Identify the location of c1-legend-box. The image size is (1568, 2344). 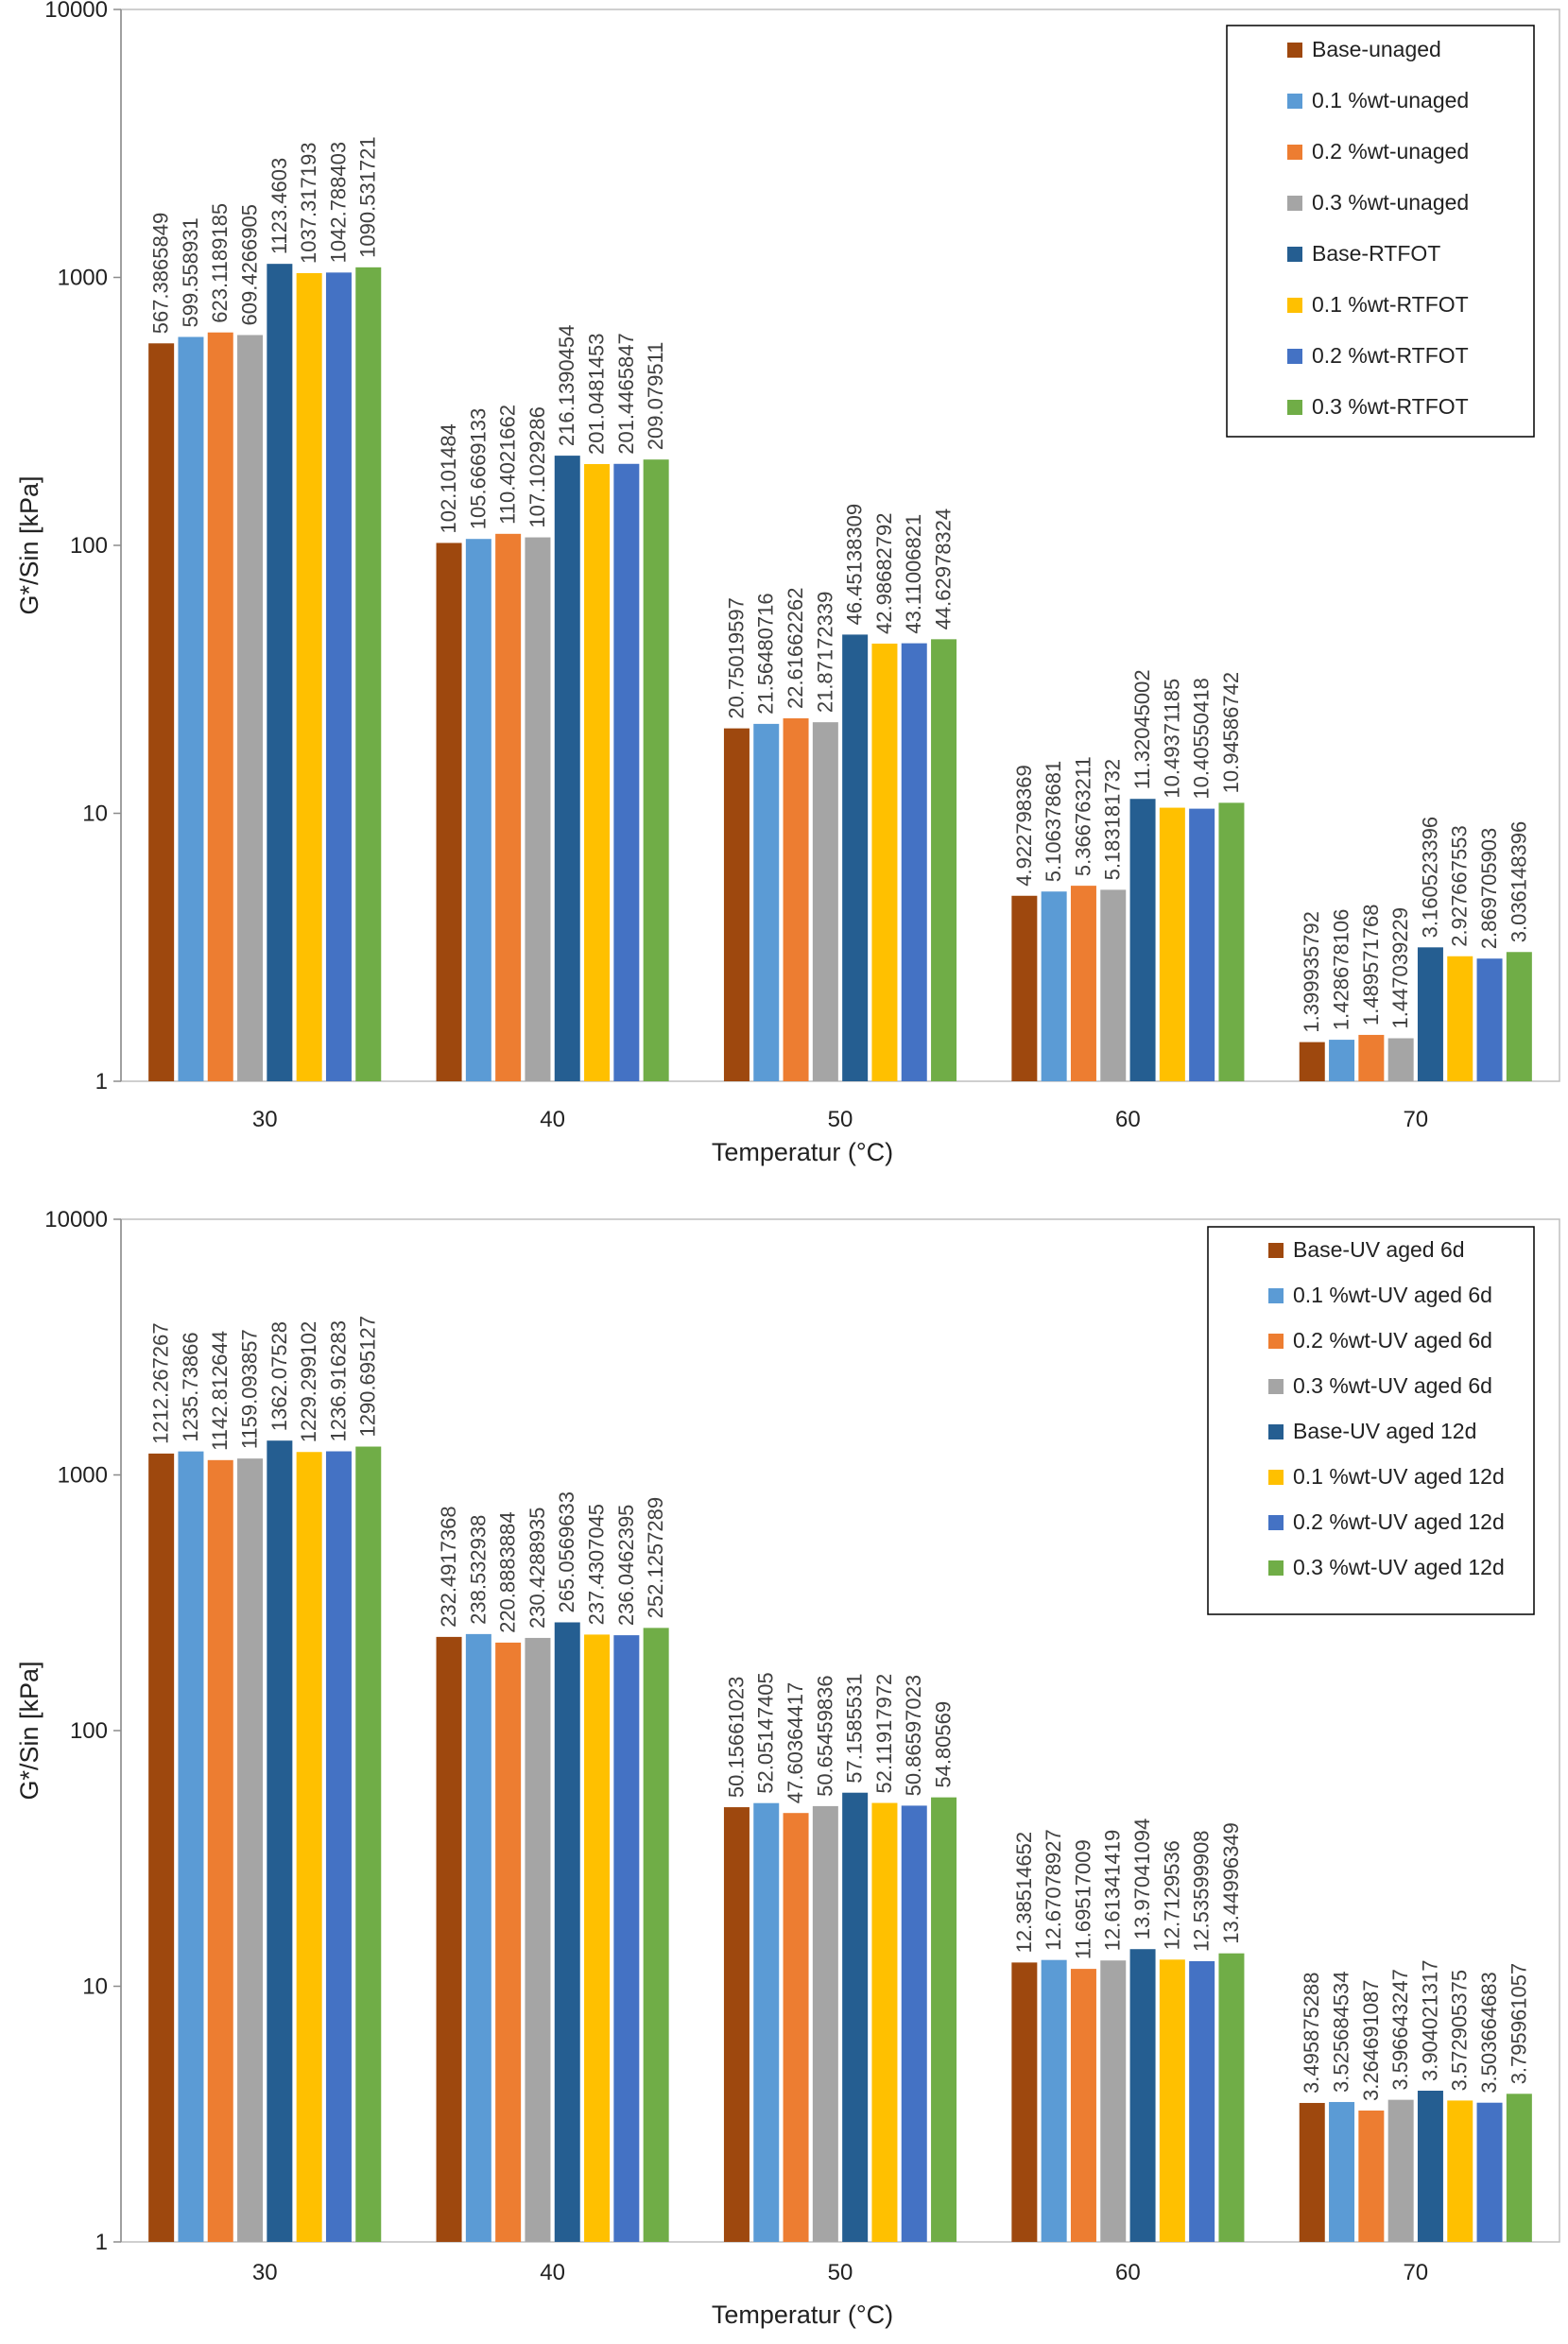
(1380, 231).